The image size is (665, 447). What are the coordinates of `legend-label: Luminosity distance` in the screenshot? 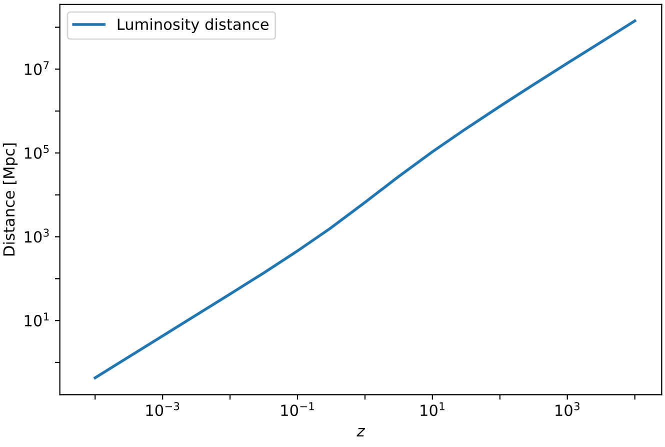 It's located at (193, 26).